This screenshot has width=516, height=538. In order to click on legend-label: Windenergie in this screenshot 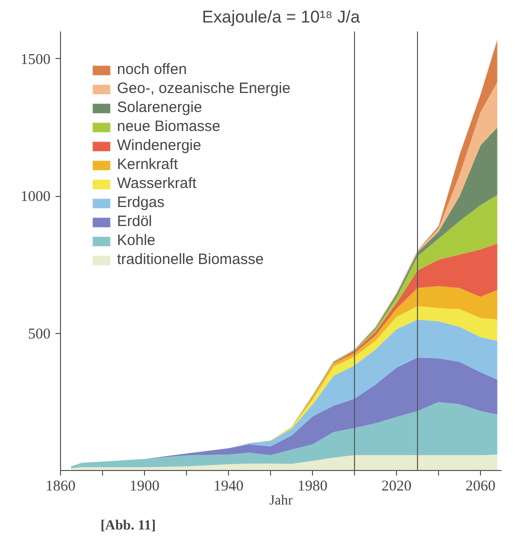, I will do `click(159, 145)`.